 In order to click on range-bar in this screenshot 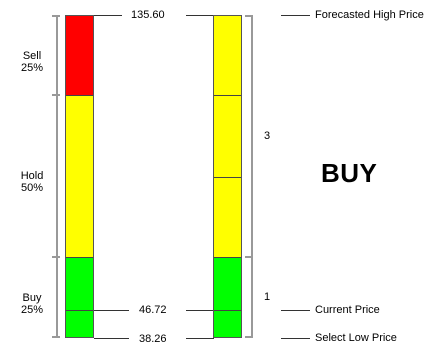, I will do `click(227, 176)`.